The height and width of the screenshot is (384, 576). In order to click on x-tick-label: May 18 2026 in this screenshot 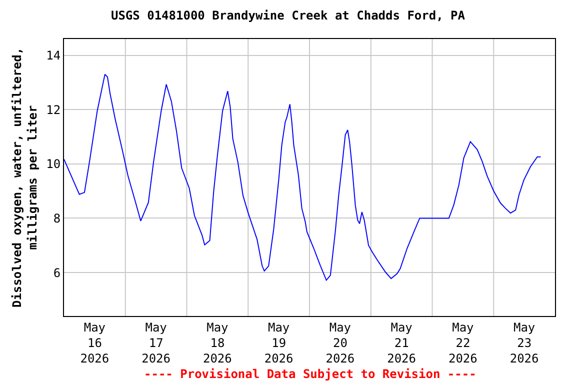, I will do `click(217, 343)`.